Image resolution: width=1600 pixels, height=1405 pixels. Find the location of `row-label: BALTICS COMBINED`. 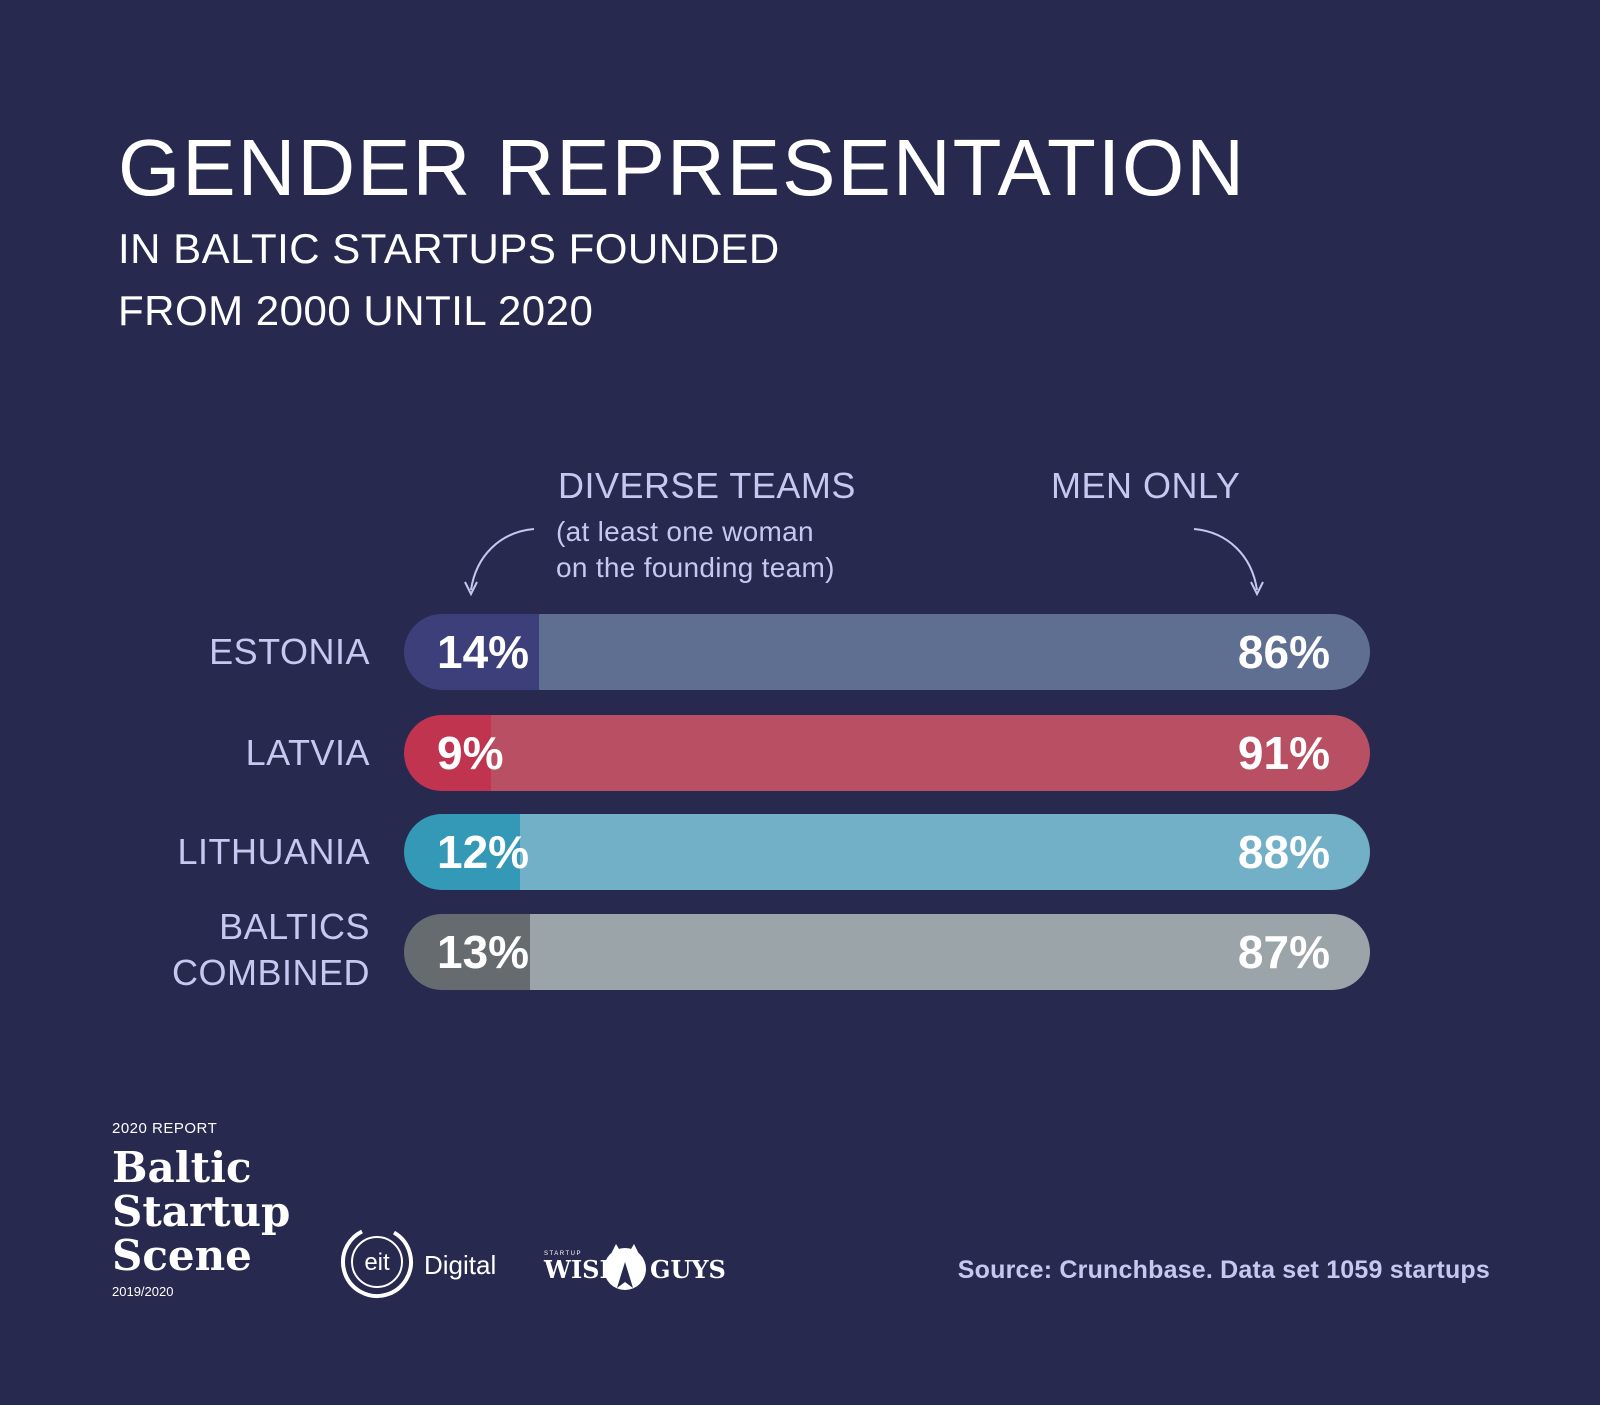

row-label: BALTICS COMBINED is located at coordinates (271, 950).